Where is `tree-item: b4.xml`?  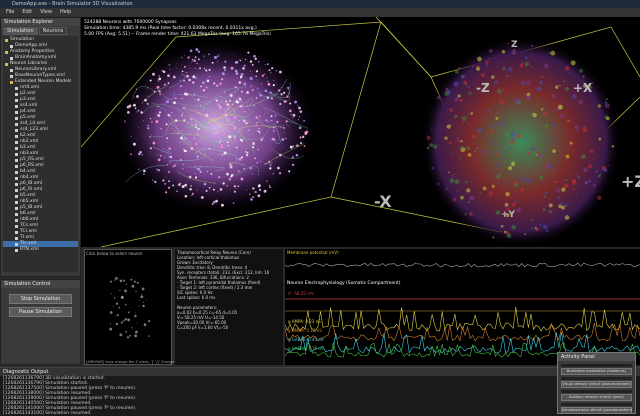 tree-item: b4.xml is located at coordinates (40, 172).